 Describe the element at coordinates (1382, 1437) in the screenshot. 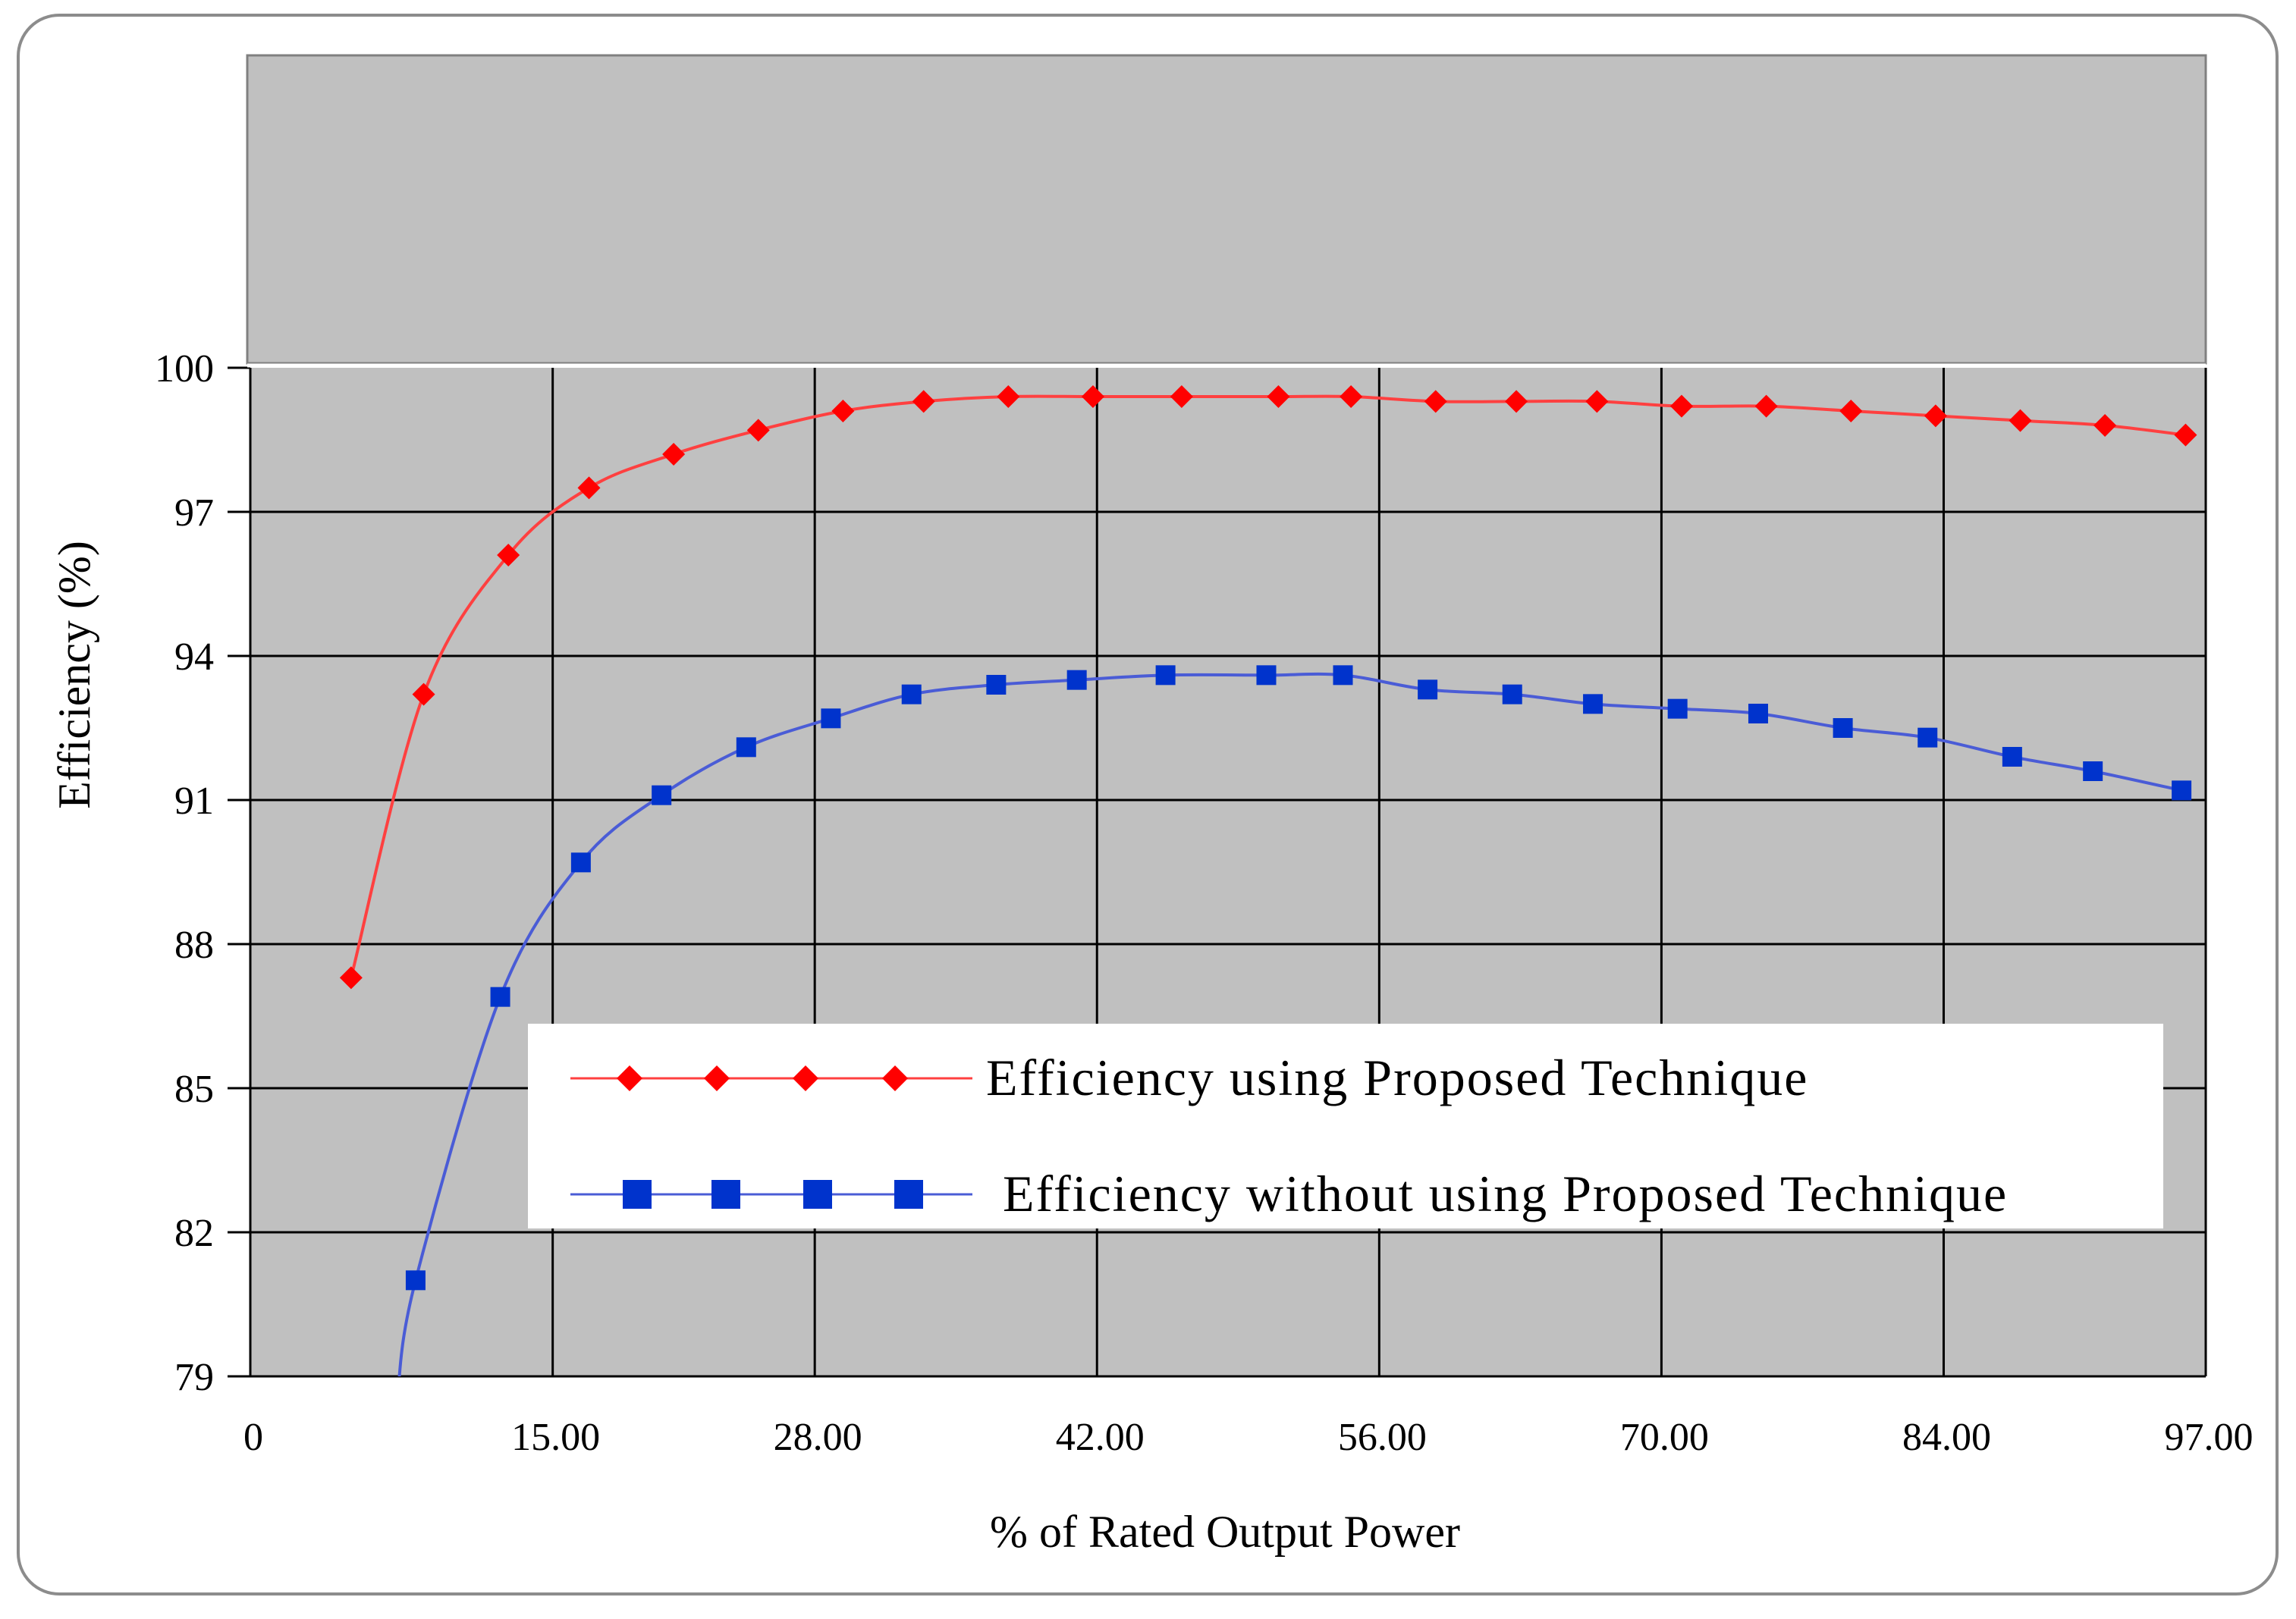

I see `x-tick-label: 56.00` at that location.